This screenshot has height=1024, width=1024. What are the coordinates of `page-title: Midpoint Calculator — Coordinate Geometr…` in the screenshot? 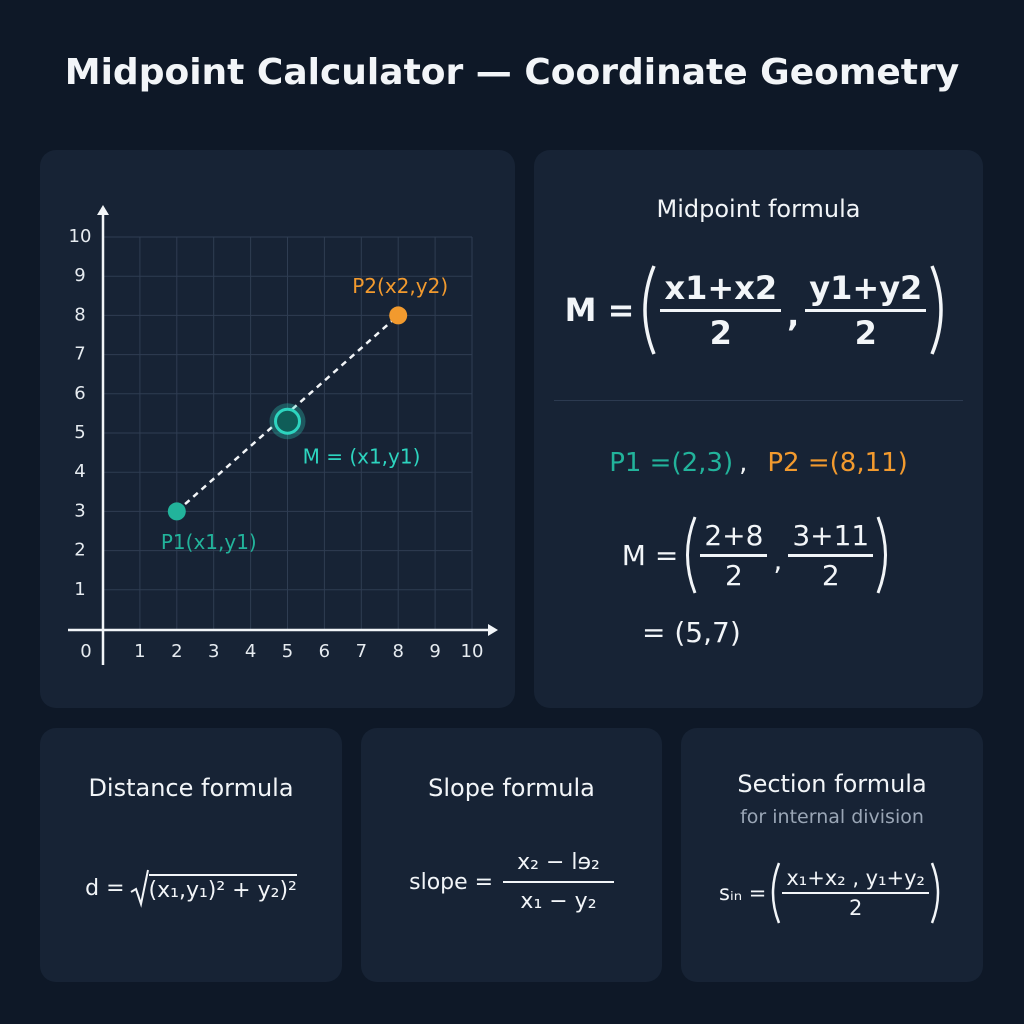 It's located at (512, 72).